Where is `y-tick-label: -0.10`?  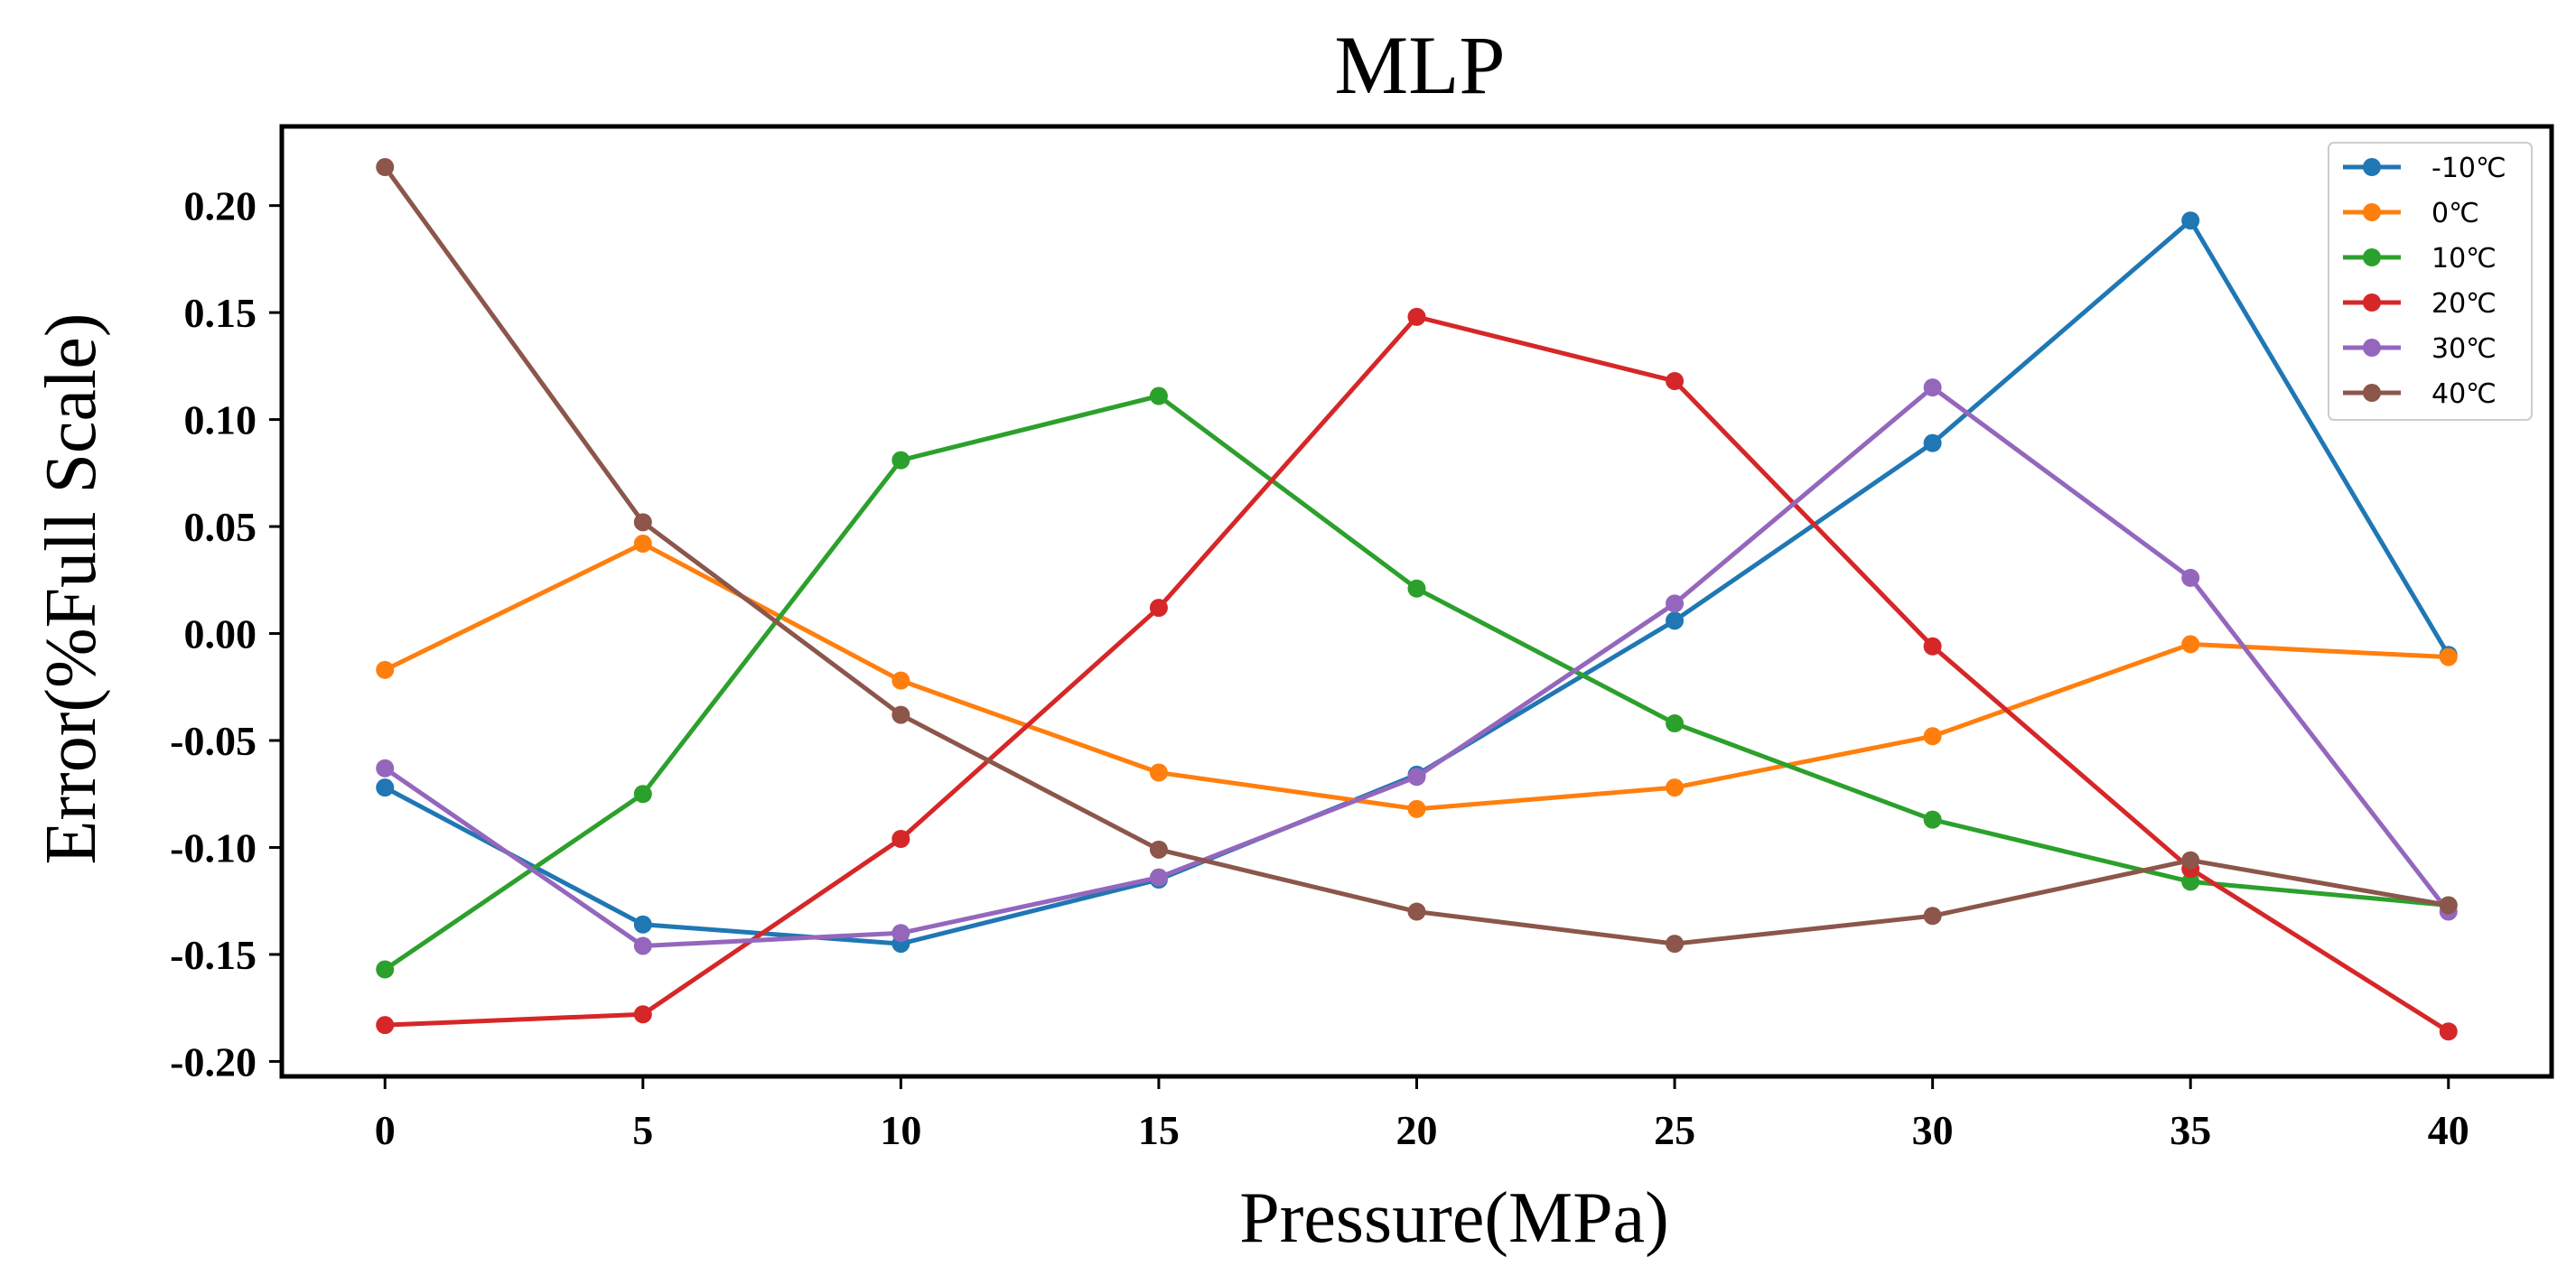
y-tick-label: -0.10 is located at coordinates (213, 847).